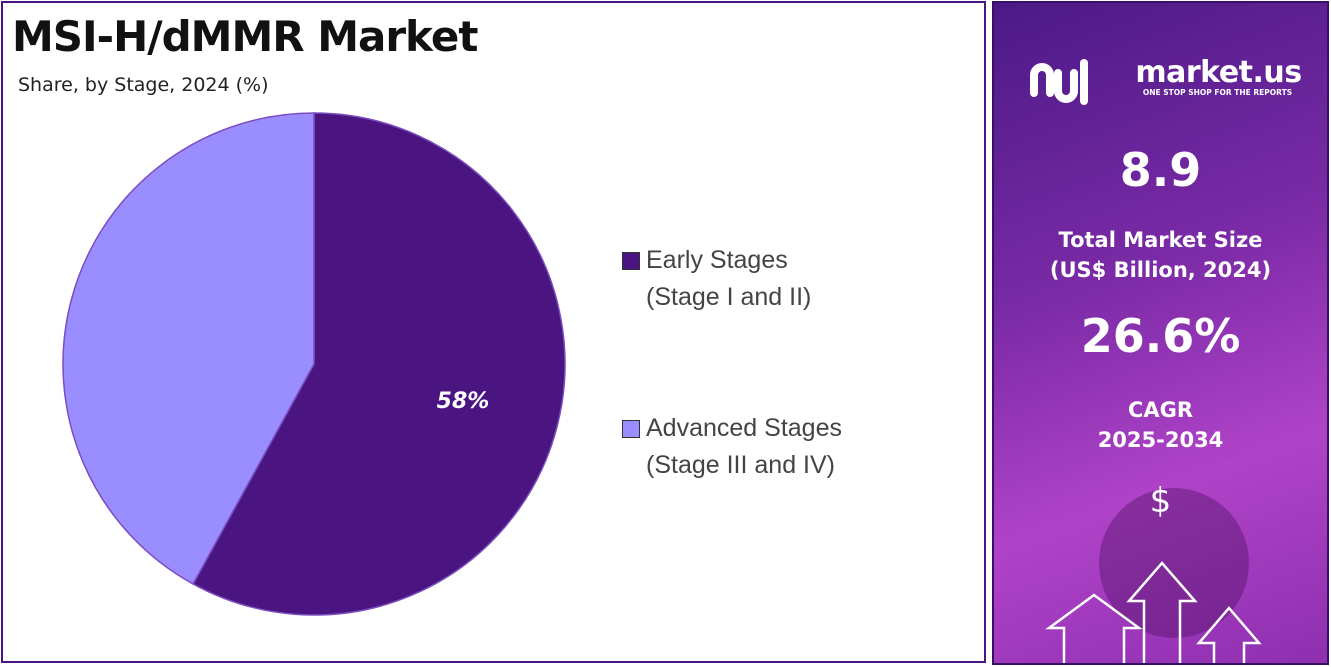 This screenshot has height=667, width=1331. What do you see at coordinates (744, 446) in the screenshot?
I see `legend-label: Advanced Stages (Stage III and IV)` at bounding box center [744, 446].